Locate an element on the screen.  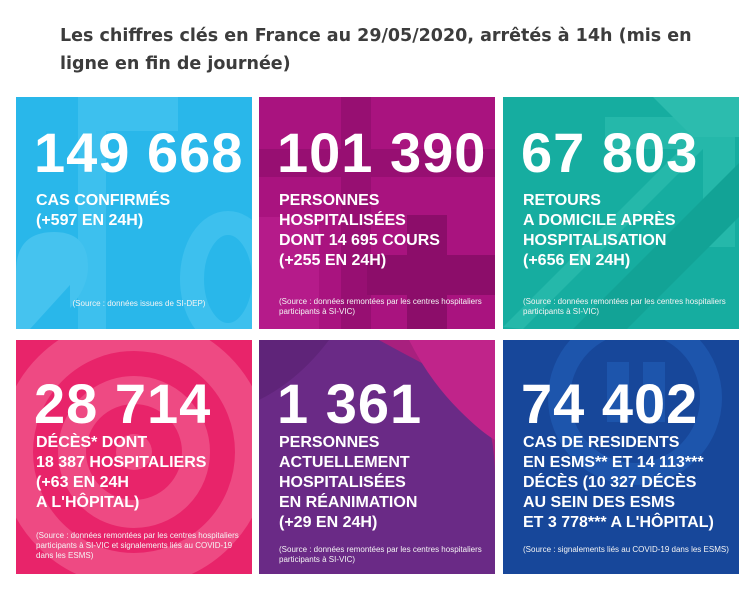
stat-line: DÉCÈS* DONT is located at coordinates (92, 442).